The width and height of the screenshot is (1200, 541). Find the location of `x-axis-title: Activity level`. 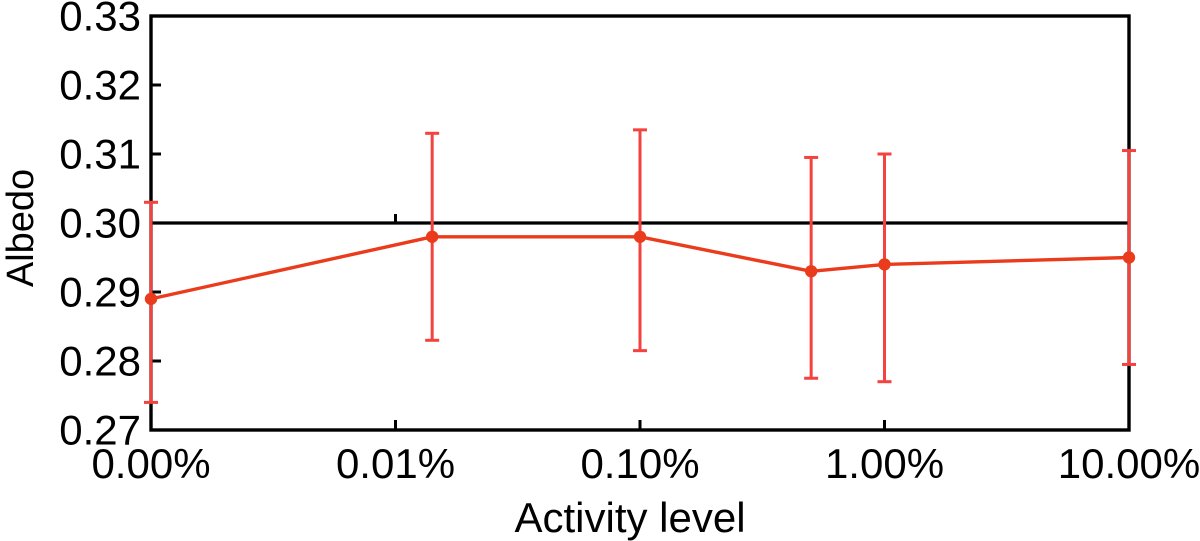

x-axis-title: Activity level is located at coordinates (629, 517).